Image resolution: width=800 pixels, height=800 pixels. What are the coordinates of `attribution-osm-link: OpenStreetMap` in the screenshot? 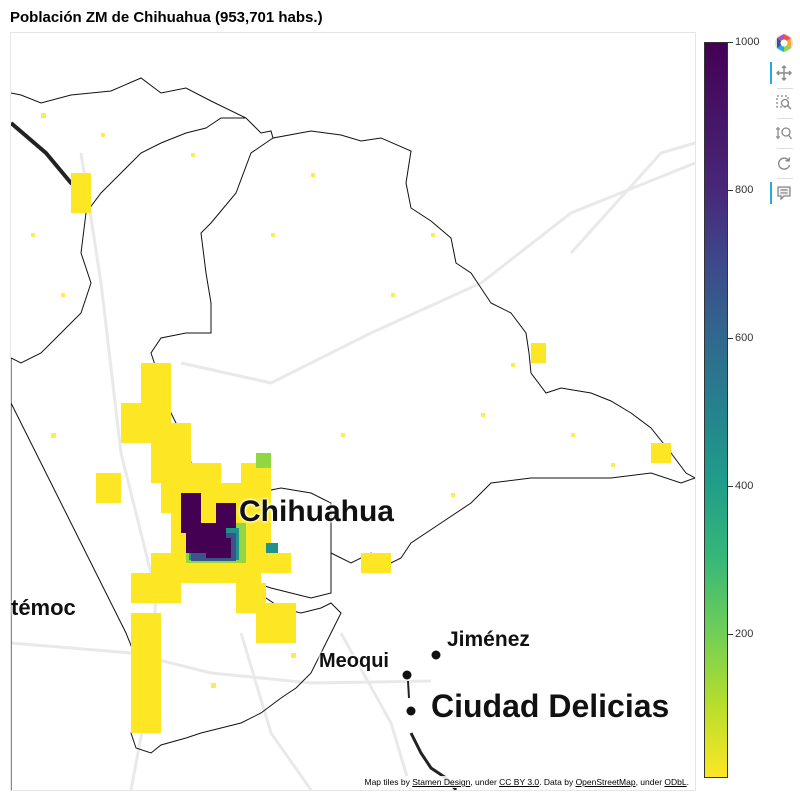 It's located at (605, 782).